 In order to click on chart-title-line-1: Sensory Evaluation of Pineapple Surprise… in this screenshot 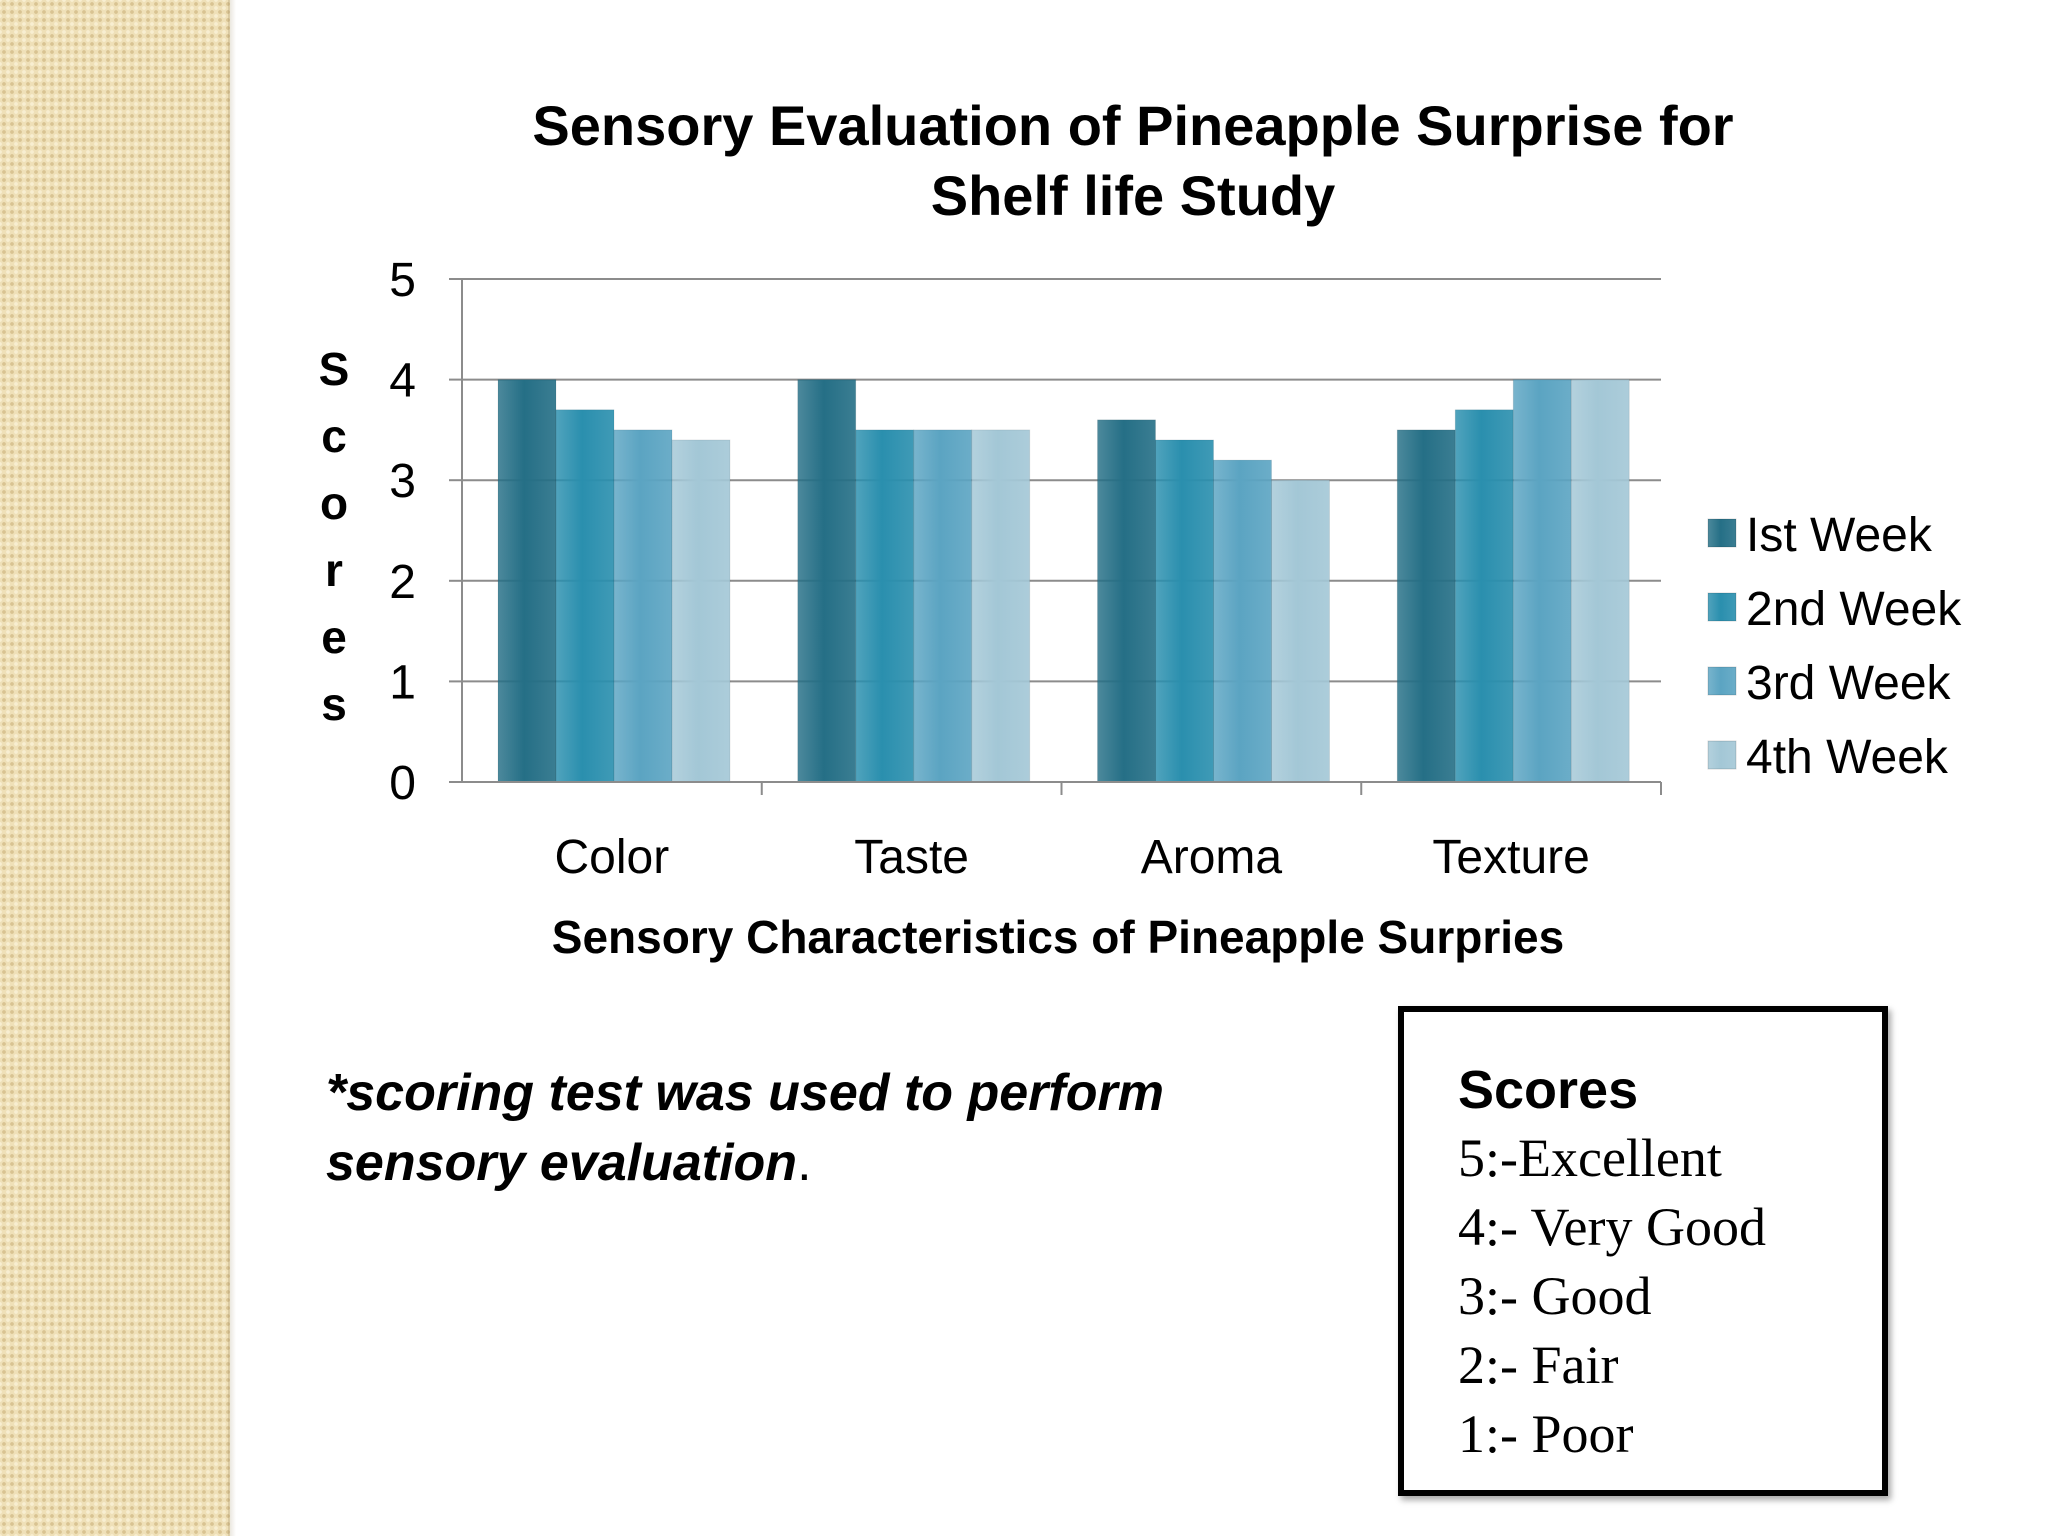, I will do `click(1132, 125)`.